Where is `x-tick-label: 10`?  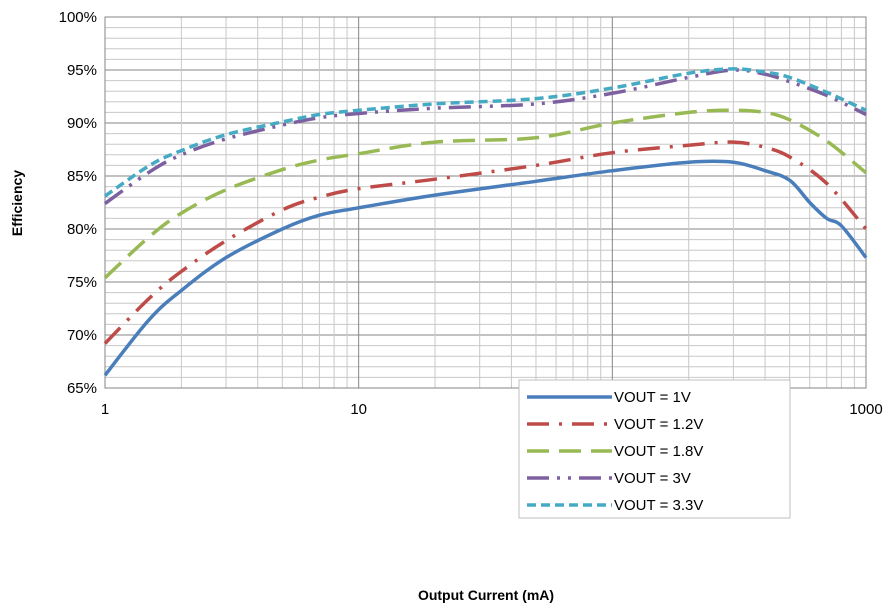 x-tick-label: 10 is located at coordinates (358, 409).